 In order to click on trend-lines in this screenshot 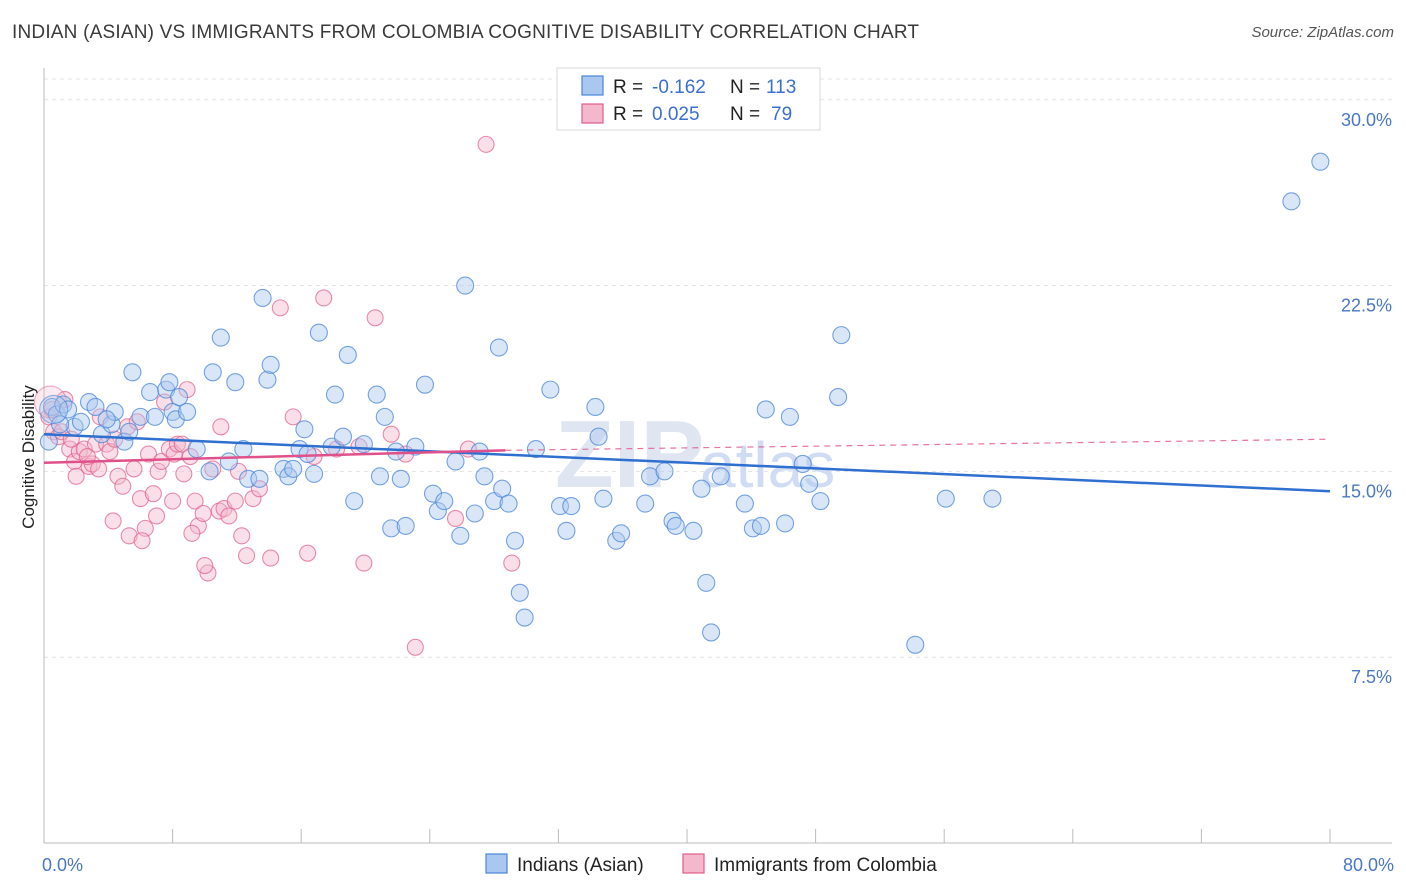, I will do `click(687, 462)`.